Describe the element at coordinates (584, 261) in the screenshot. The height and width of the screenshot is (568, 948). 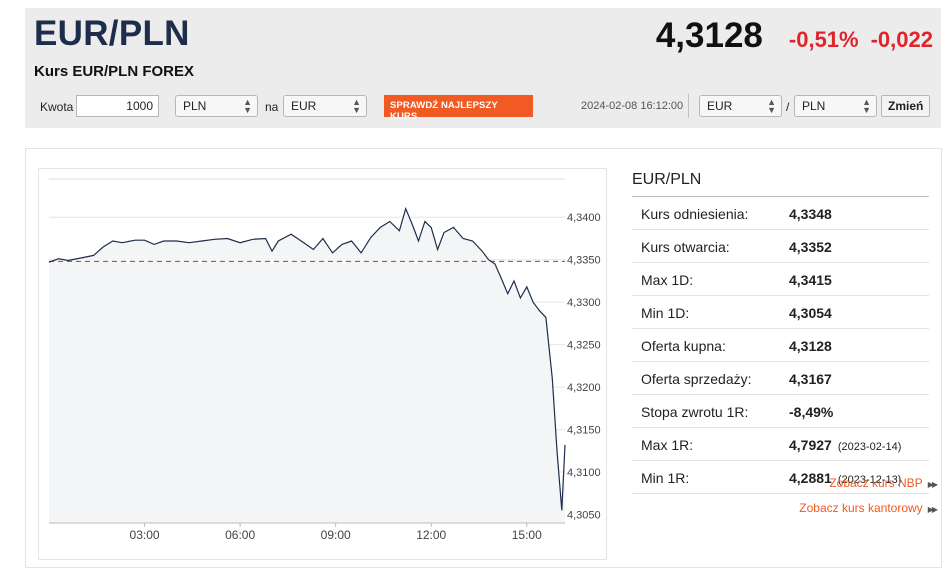
I see `y-tick-label: 4,3350` at that location.